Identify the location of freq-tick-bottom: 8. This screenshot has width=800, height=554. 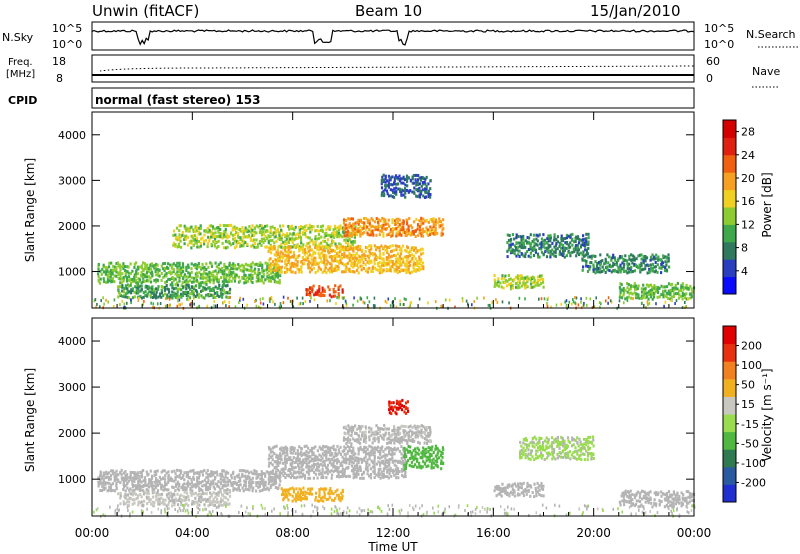
(59, 78).